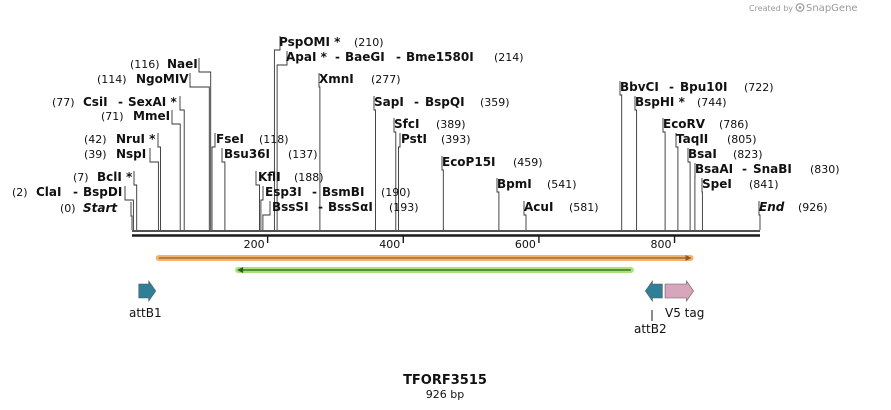 This screenshot has width=891, height=410. I want to click on site-leader-nrui, so click(159, 181).